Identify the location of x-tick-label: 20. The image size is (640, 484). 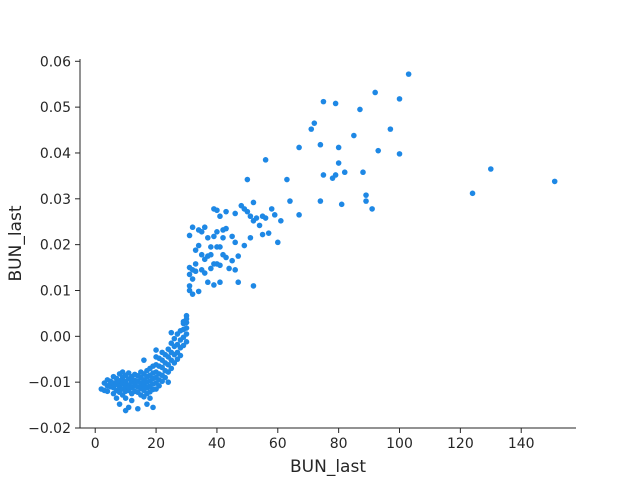
(156, 444).